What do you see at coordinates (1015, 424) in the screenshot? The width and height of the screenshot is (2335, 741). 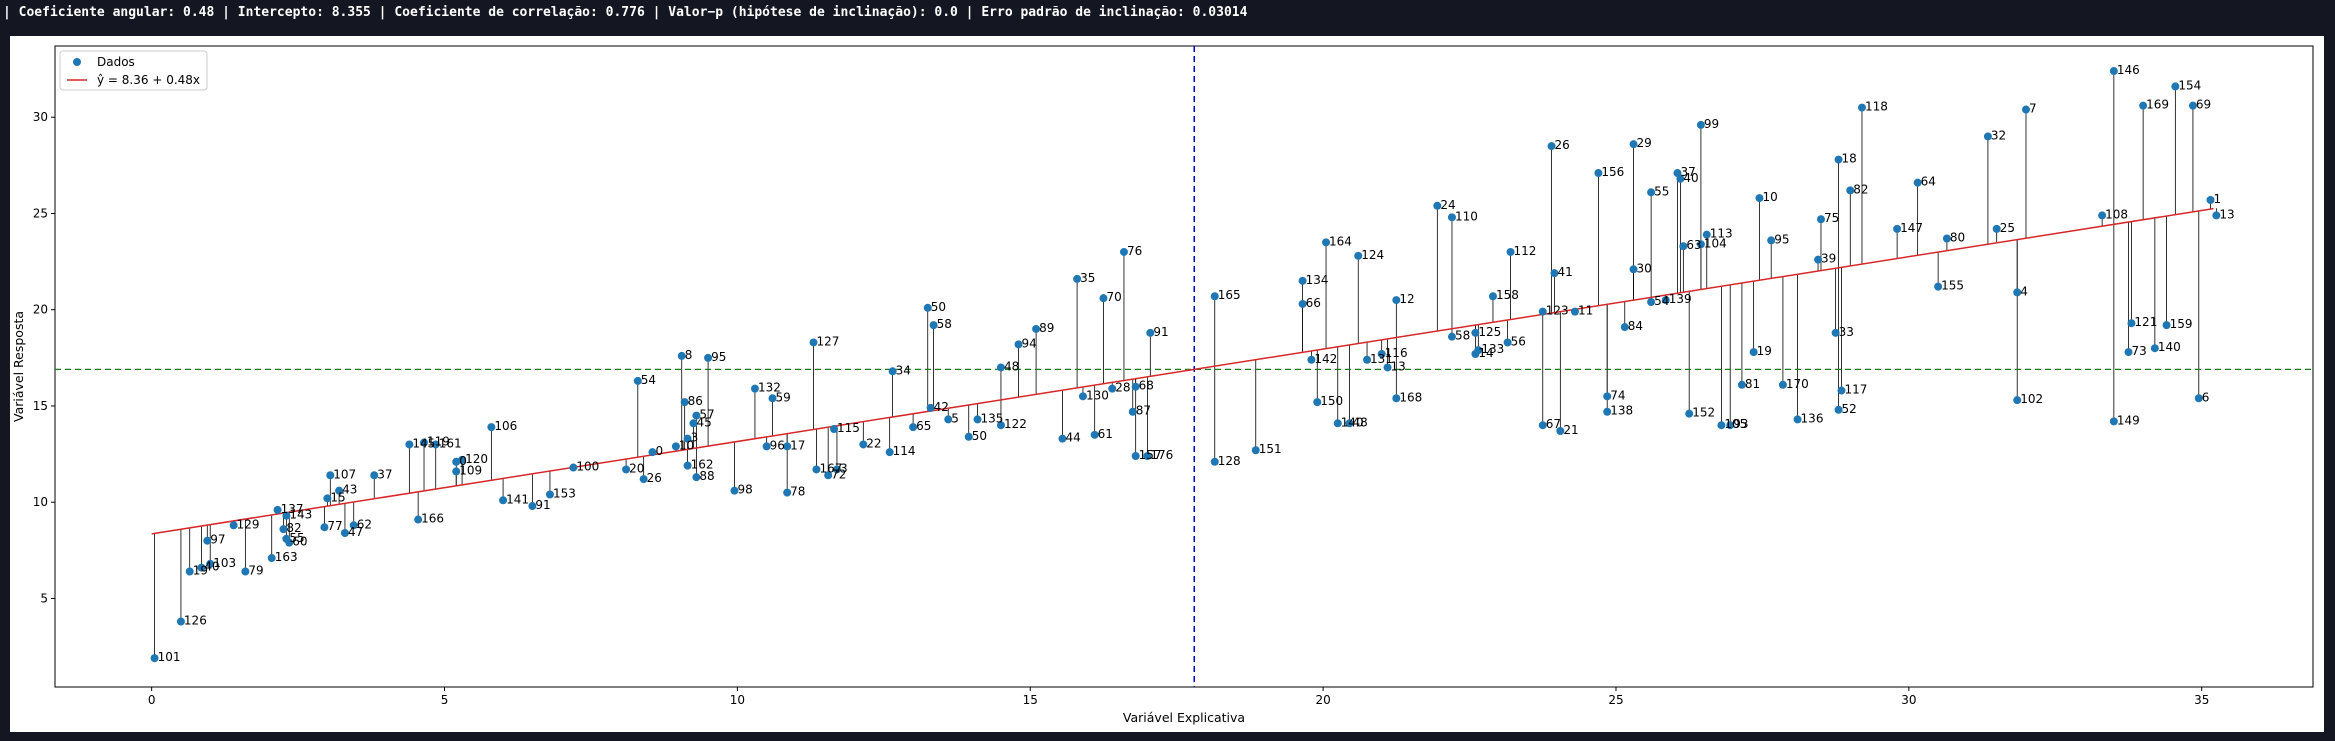 I see `point-label: 122` at bounding box center [1015, 424].